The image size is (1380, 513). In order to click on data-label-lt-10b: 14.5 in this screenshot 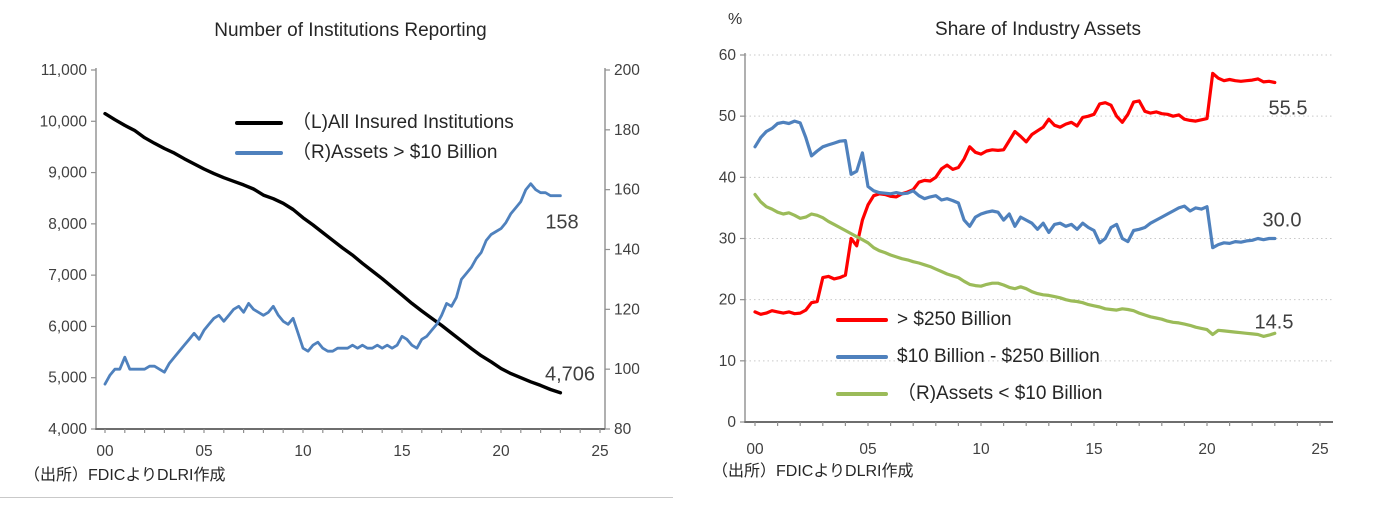, I will do `click(1274, 322)`.